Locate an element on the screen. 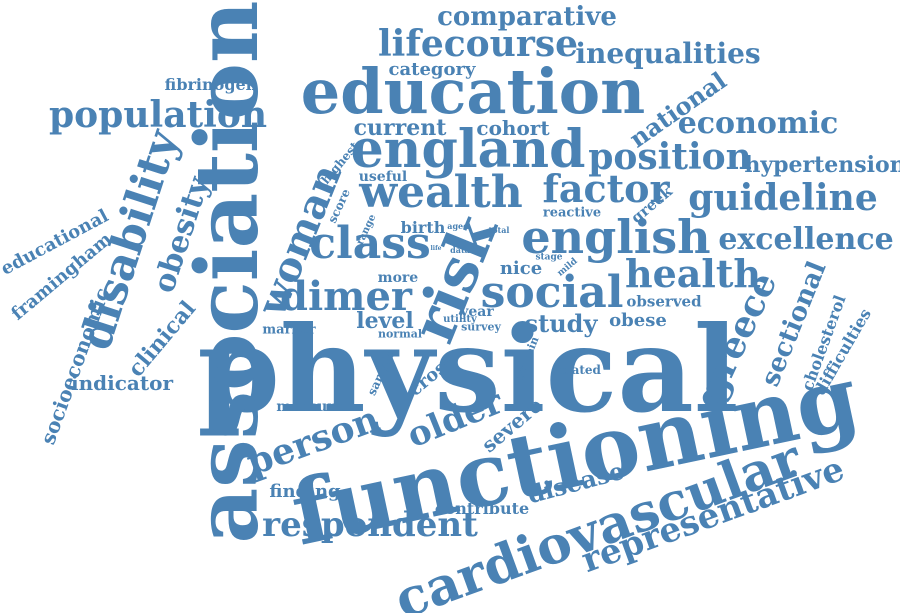 The height and width of the screenshot is (613, 900). cloud-word: cohort is located at coordinates (513, 128).